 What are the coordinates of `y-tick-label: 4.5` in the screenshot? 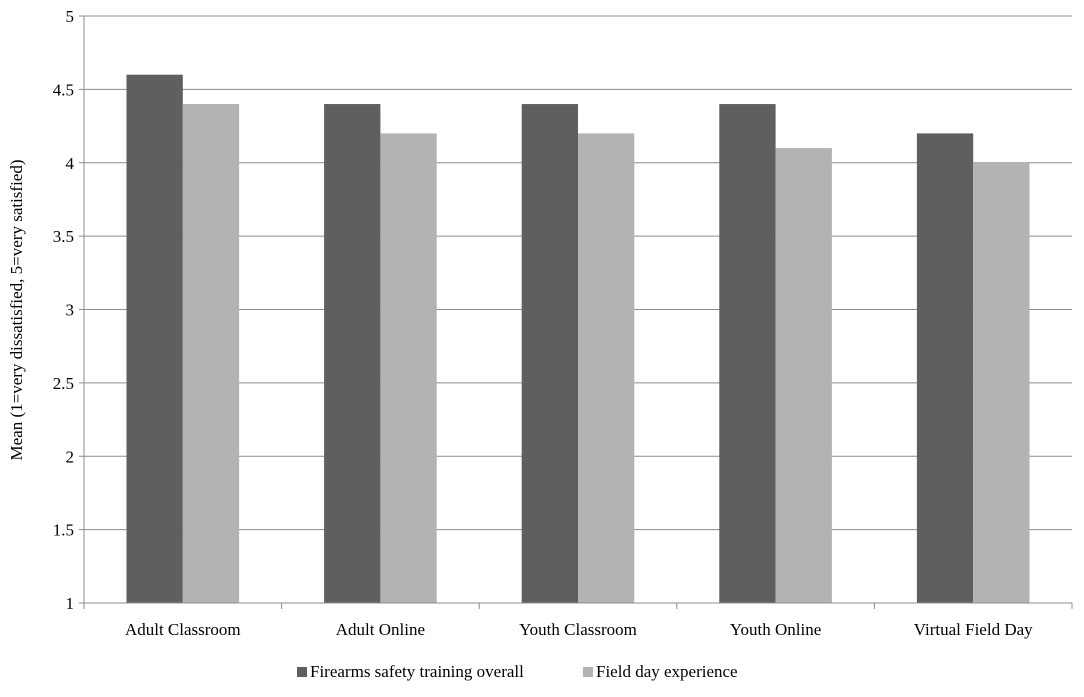 It's located at (63, 89).